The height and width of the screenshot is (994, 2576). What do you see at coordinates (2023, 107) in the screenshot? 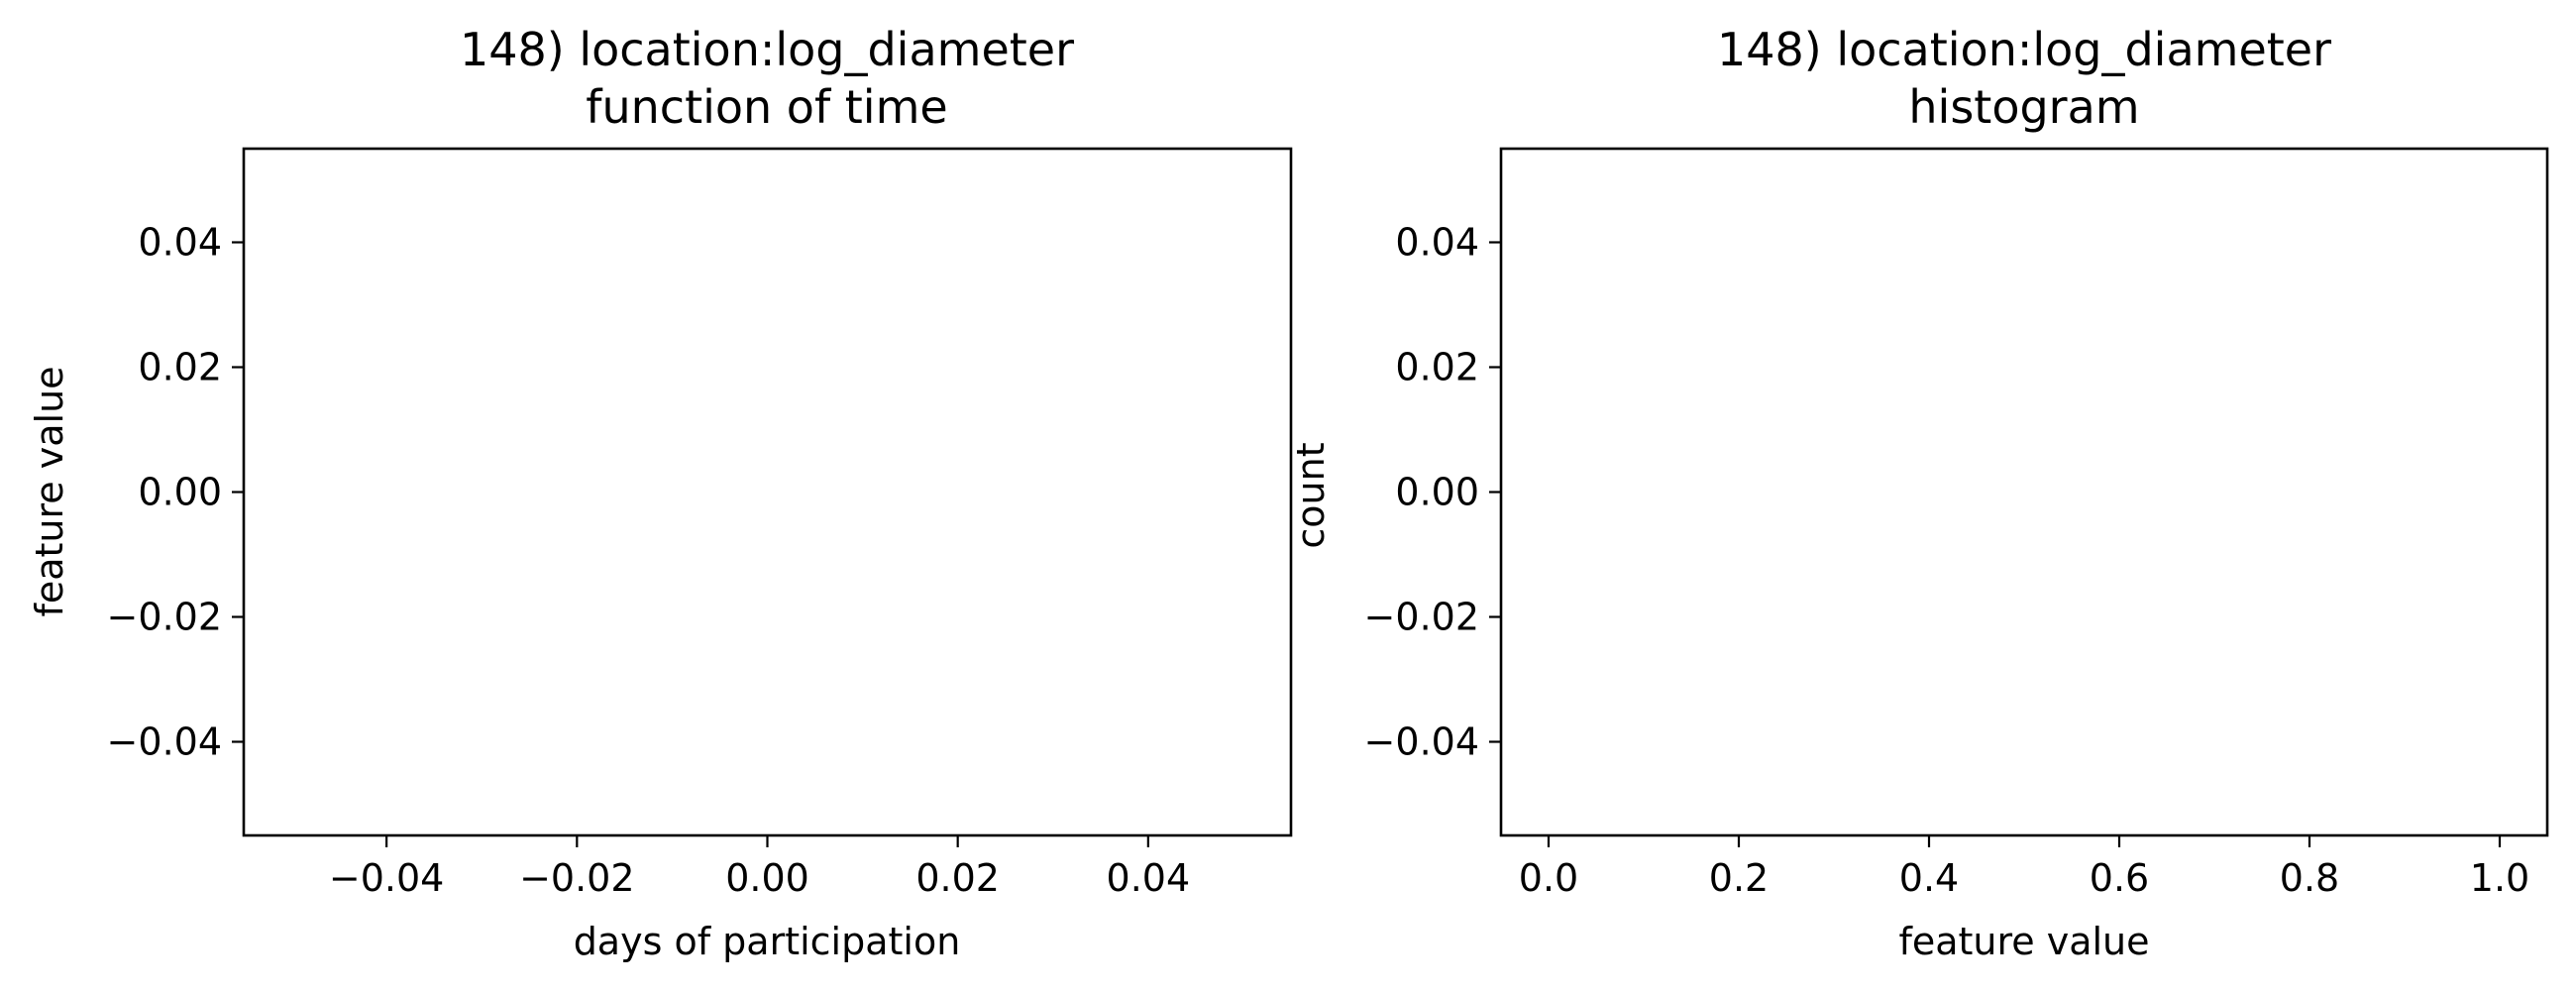
I see `histogram-title-line-2: histogram` at bounding box center [2023, 107].